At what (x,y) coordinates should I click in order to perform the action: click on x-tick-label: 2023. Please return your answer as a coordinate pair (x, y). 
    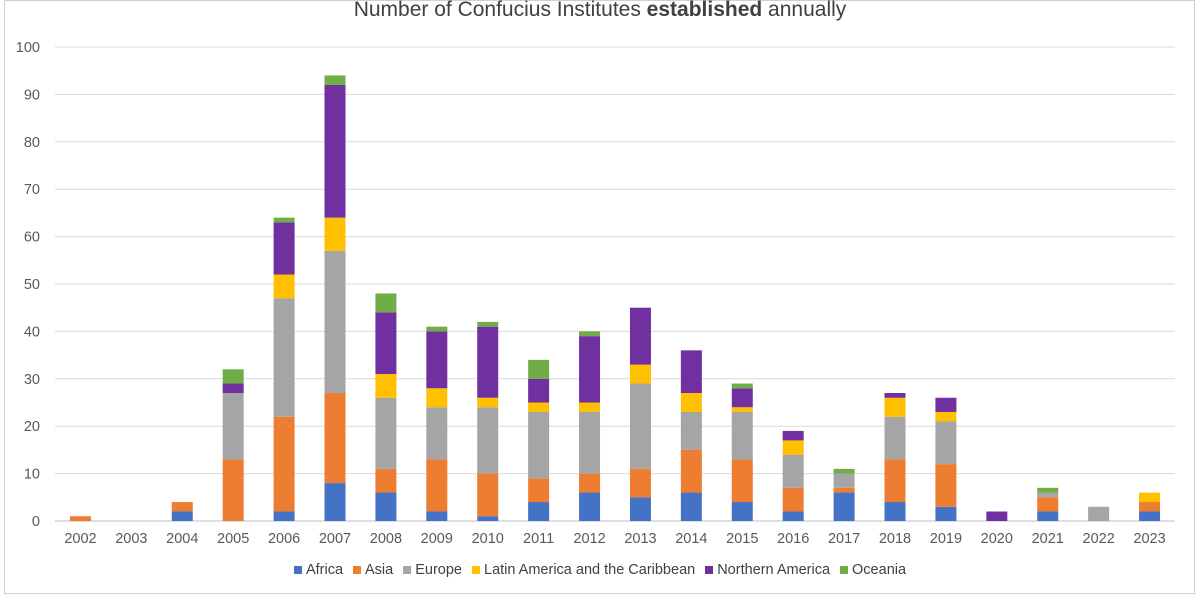
    Looking at the image, I should click on (1149, 539).